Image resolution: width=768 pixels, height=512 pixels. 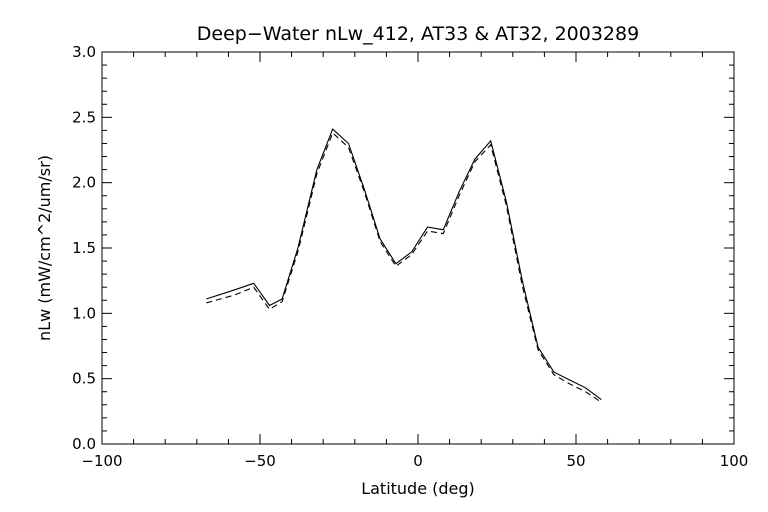 What do you see at coordinates (84, 117) in the screenshot?
I see `y-tick-label: 2.5` at bounding box center [84, 117].